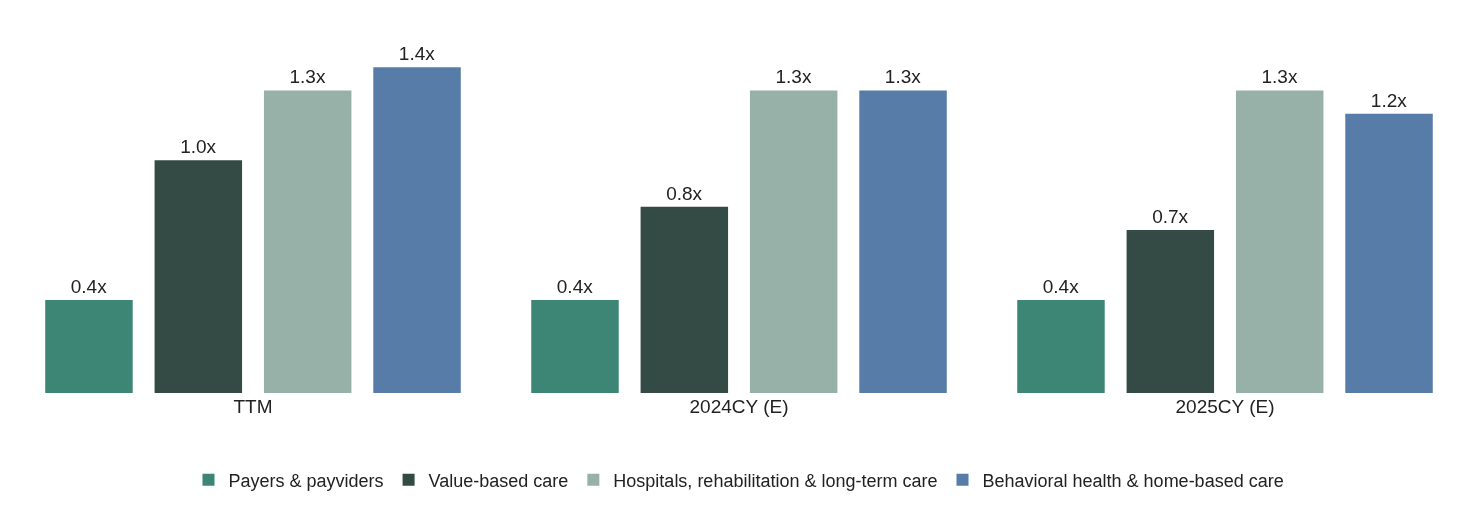 Image resolution: width=1478 pixels, height=509 pixels. I want to click on legend-label: Behavioral health & home-based care, so click(1133, 480).